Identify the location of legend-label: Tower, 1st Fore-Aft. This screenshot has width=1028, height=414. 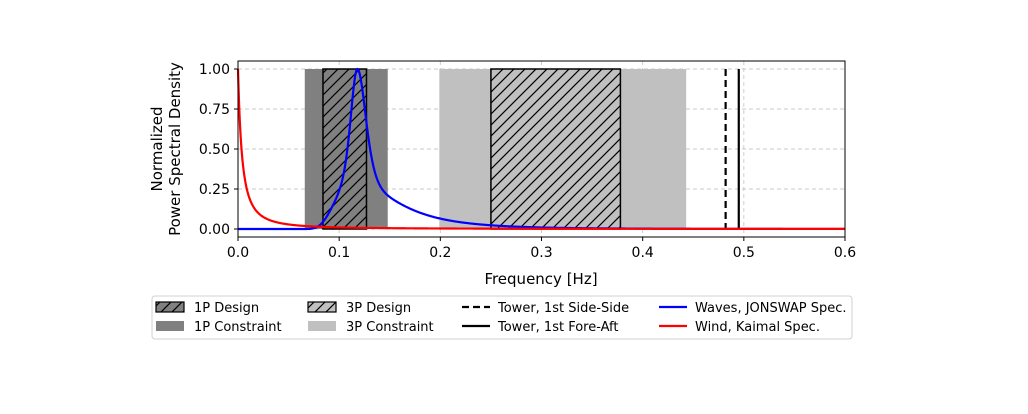
(558, 327).